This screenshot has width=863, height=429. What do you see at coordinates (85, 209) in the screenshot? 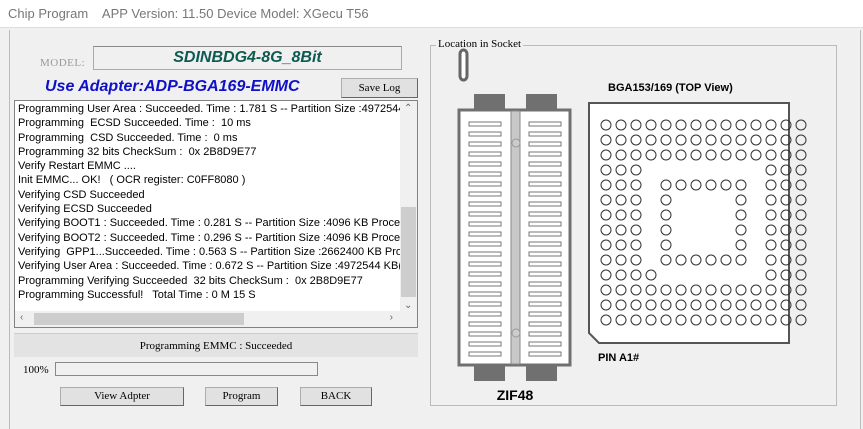
I see `log-line: Verifying ECSD Succeeded` at bounding box center [85, 209].